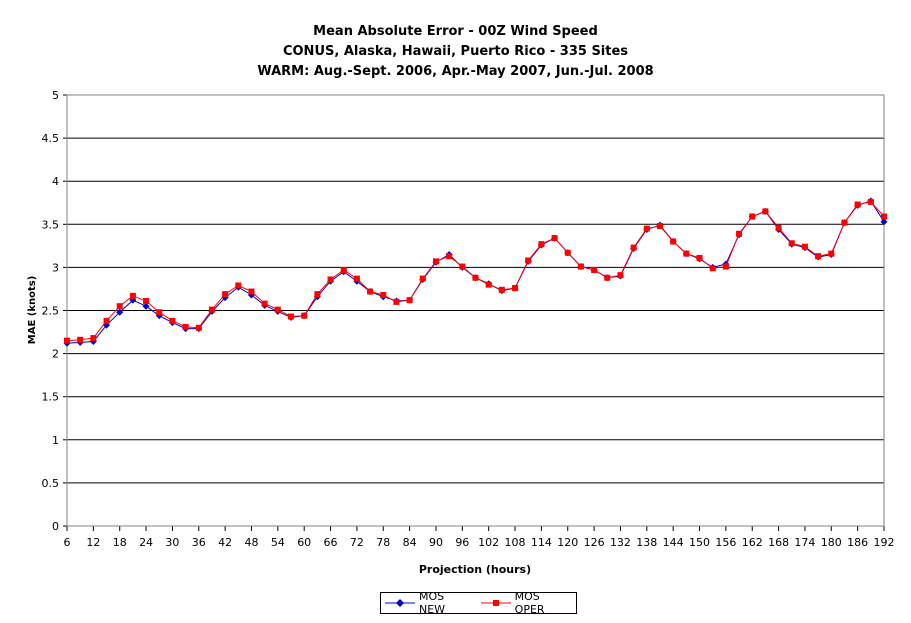 This screenshot has width=911, height=623. I want to click on x-tick-label: 174, so click(804, 542).